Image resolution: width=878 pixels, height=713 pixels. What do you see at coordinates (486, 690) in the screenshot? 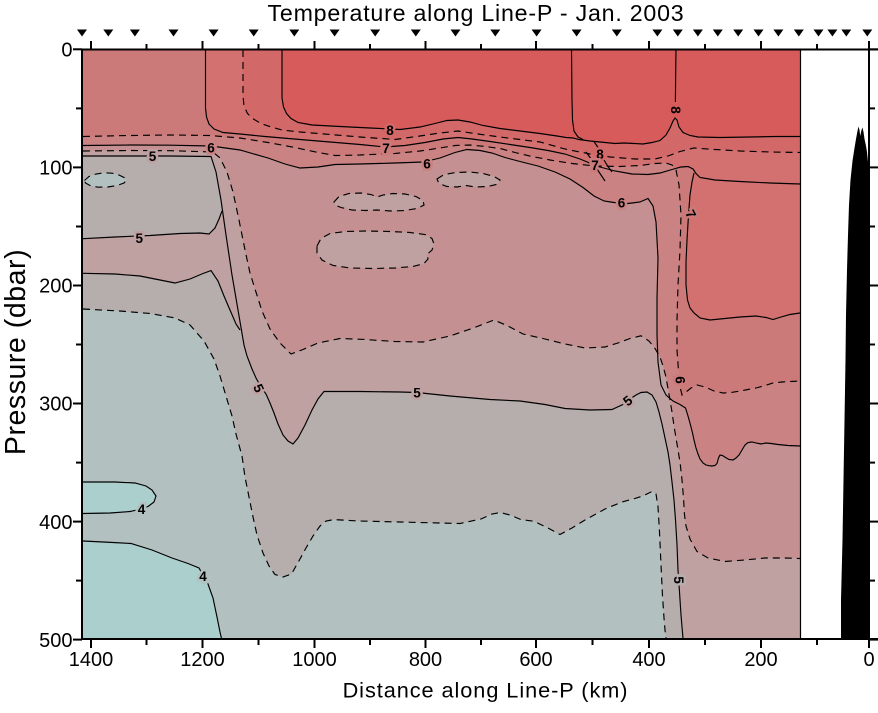
I see `svg-text: Distance along Line-P (km)` at bounding box center [486, 690].